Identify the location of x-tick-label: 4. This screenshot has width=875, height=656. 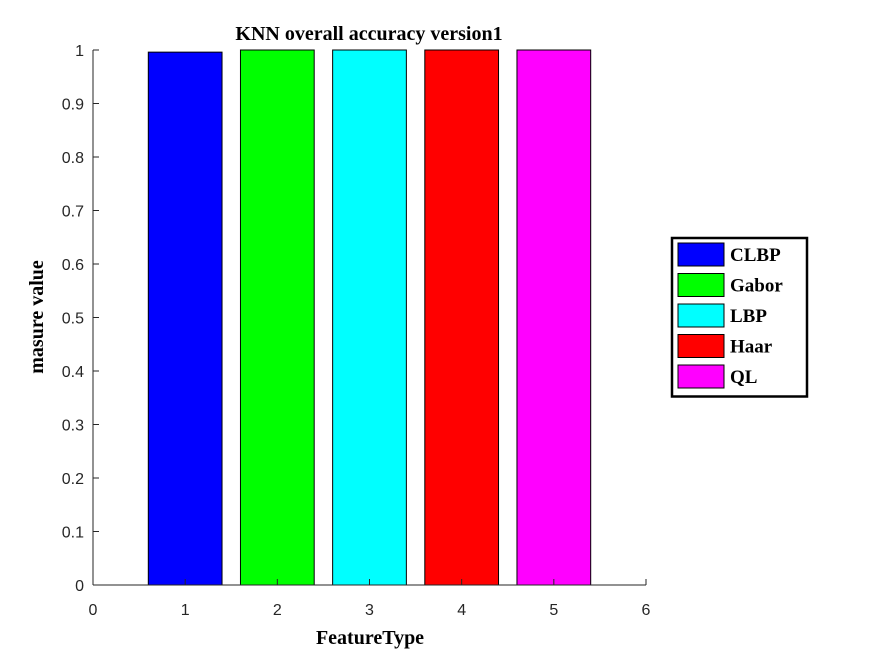
(461, 610).